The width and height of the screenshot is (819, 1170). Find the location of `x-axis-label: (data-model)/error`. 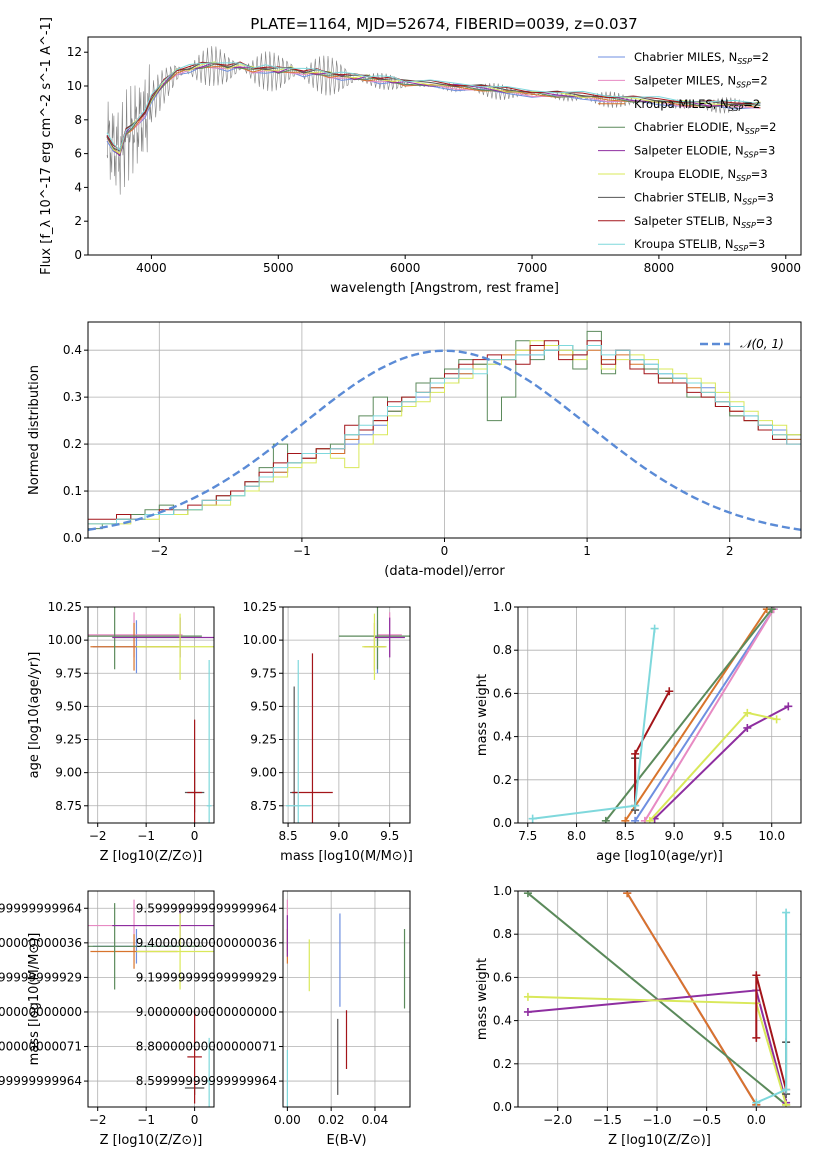

x-axis-label: (data-model)/error is located at coordinates (444, 571).